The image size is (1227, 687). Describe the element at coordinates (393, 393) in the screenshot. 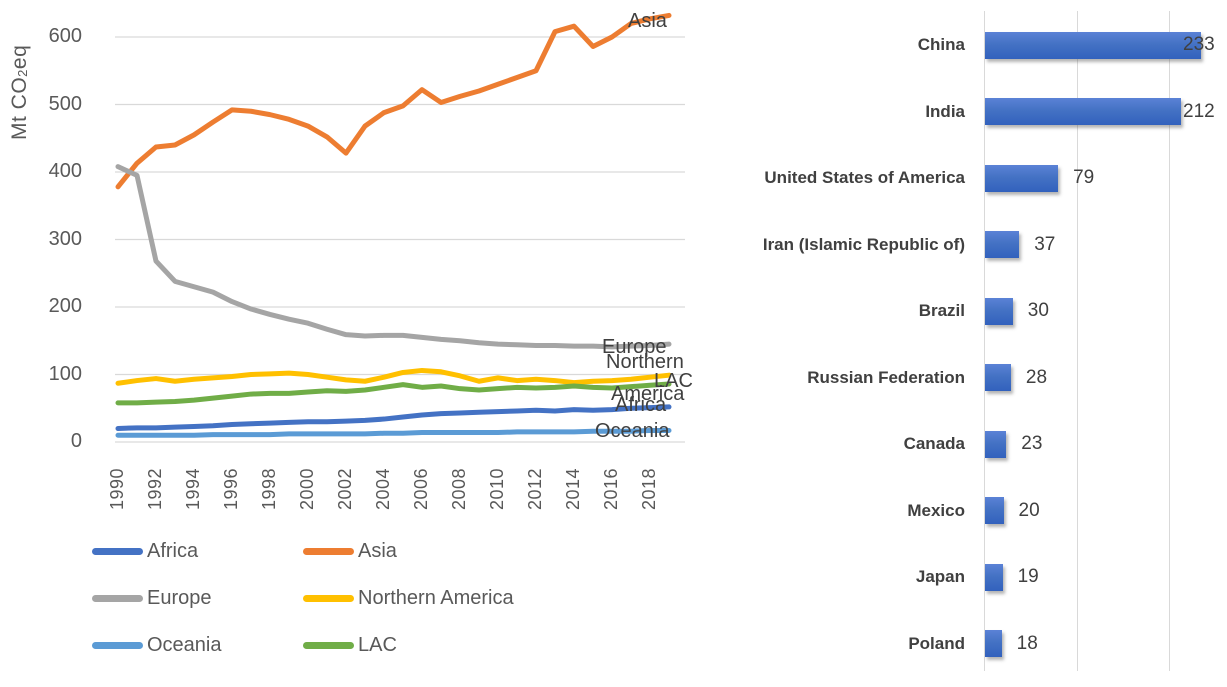

I see `series-line-lac` at that location.